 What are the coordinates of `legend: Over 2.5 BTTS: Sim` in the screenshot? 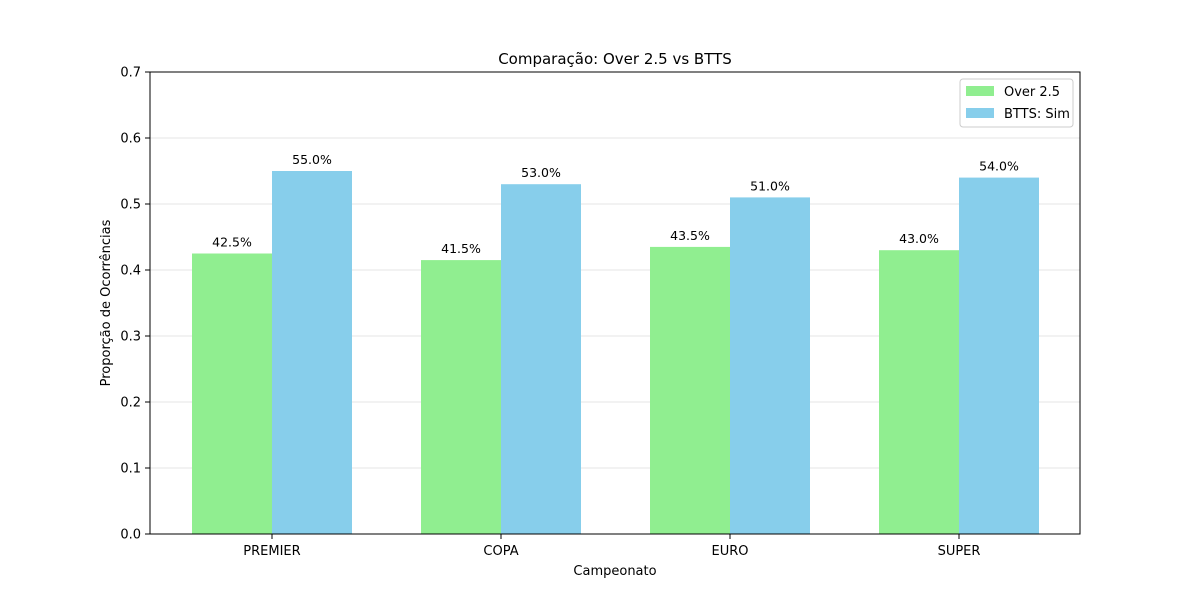 It's located at (1016, 103).